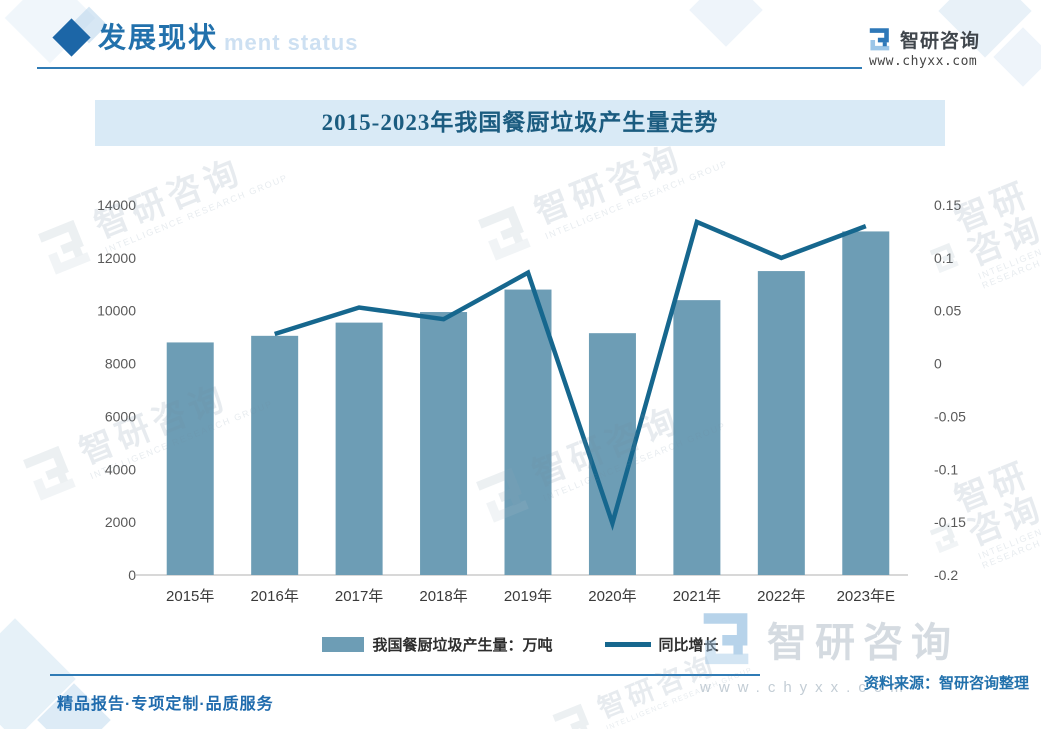  What do you see at coordinates (940, 41) in the screenshot?
I see `brand-name: 智研咨询` at bounding box center [940, 41].